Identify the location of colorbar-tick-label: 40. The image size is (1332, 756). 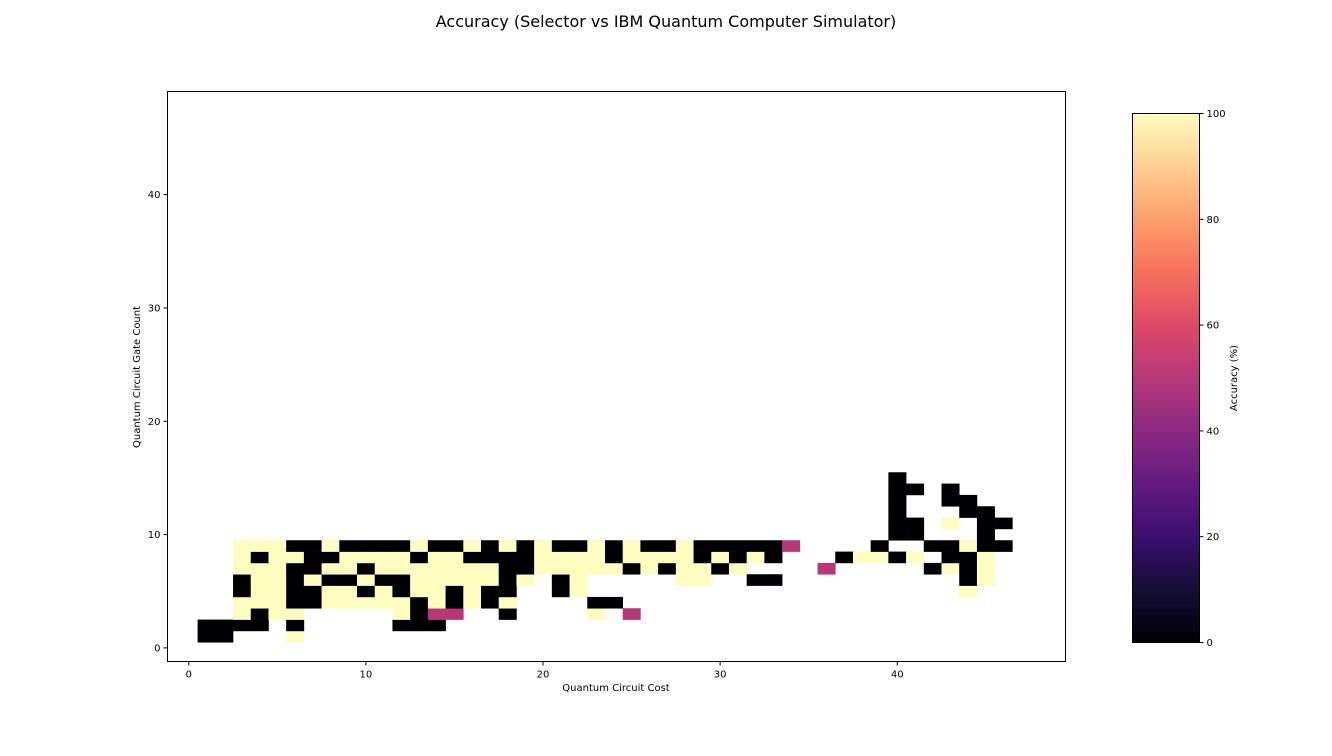
(1213, 431).